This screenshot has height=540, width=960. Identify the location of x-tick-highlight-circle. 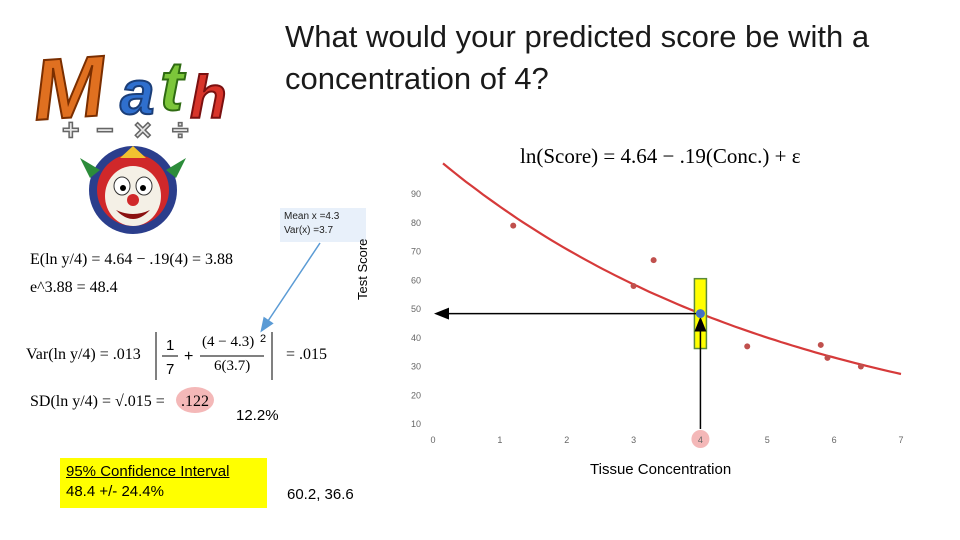
(700, 439).